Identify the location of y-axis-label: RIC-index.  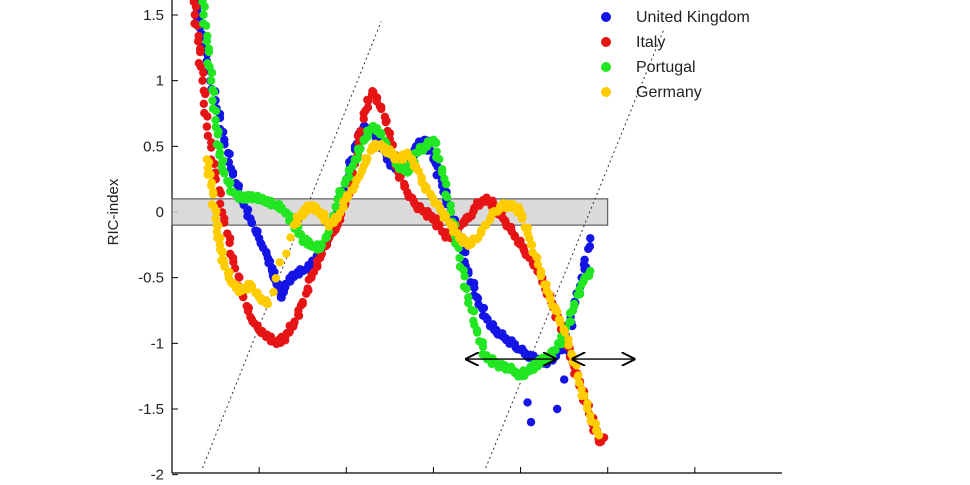
(113, 211).